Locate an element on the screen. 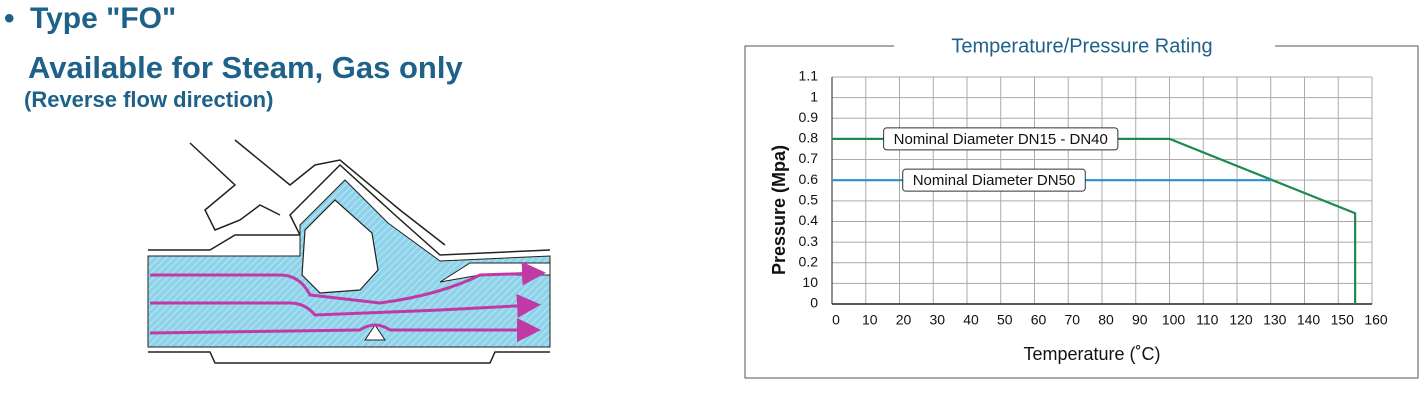  seat-bottom is located at coordinates (375, 332).